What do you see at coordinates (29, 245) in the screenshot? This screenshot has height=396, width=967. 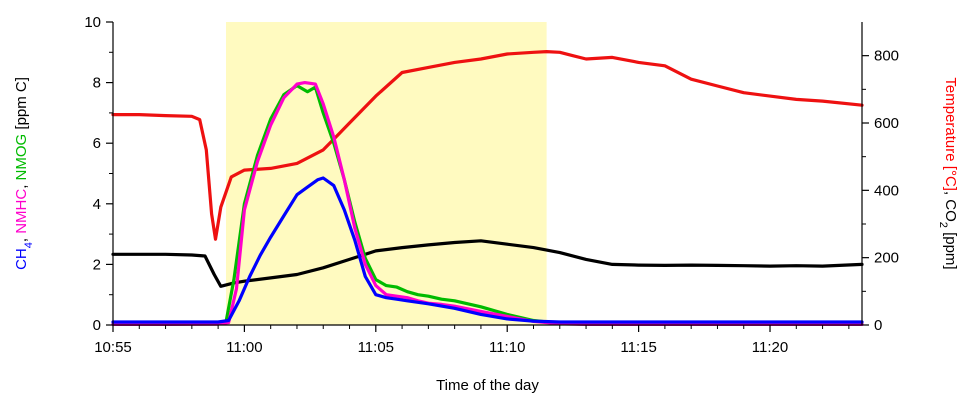 I see `axis-title-part: 4` at bounding box center [29, 245].